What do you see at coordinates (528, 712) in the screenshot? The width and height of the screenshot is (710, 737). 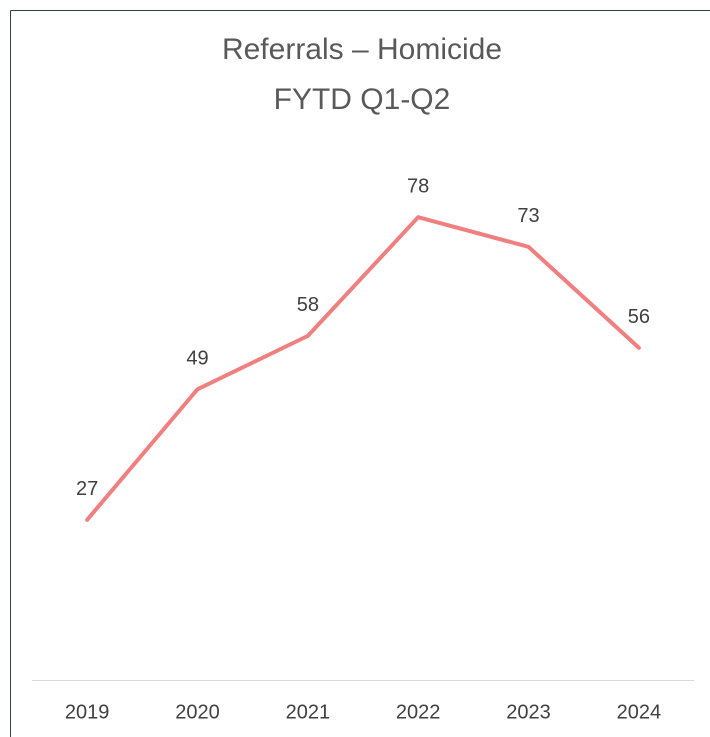 I see `x-tick-label: 2023` at bounding box center [528, 712].